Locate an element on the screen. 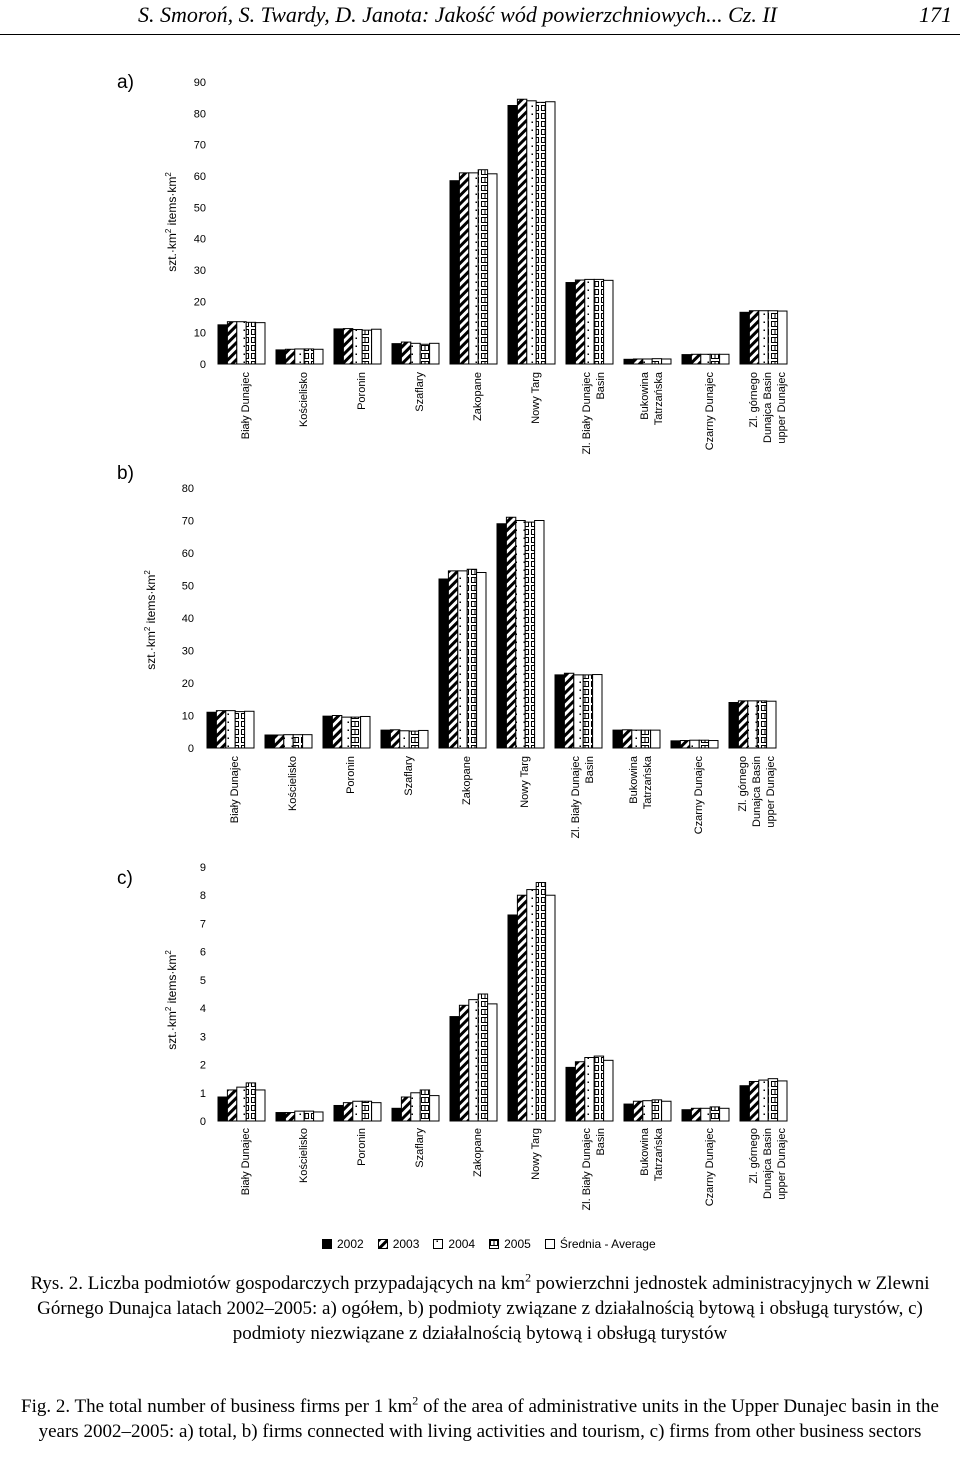 This screenshot has height=1475, width=960. y-tick-label: 2 is located at coordinates (203, 1066).